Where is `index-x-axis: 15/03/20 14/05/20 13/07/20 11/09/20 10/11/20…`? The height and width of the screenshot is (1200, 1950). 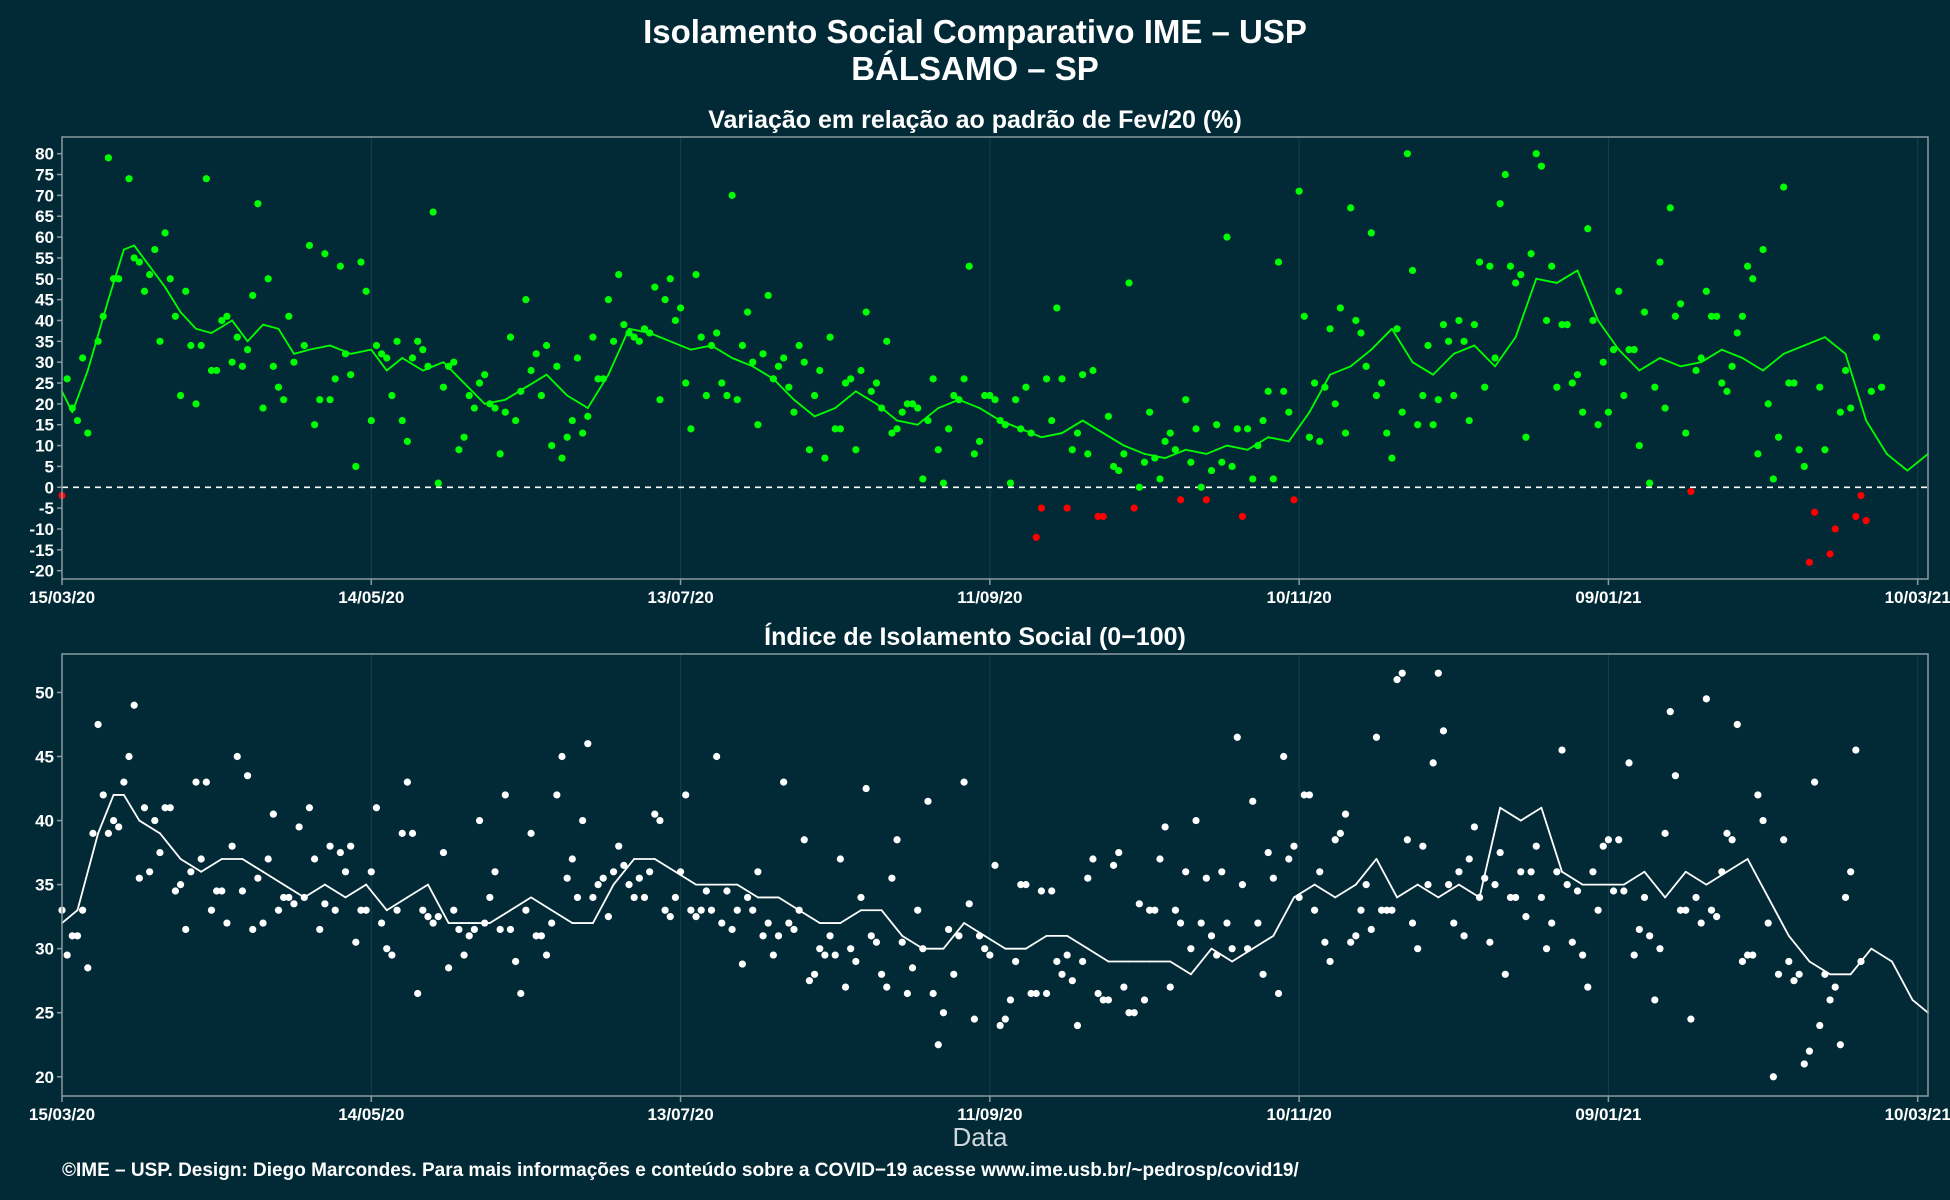 index-x-axis: 15/03/20 14/05/20 13/07/20 11/09/20 10/11/20… is located at coordinates (989, 1110).